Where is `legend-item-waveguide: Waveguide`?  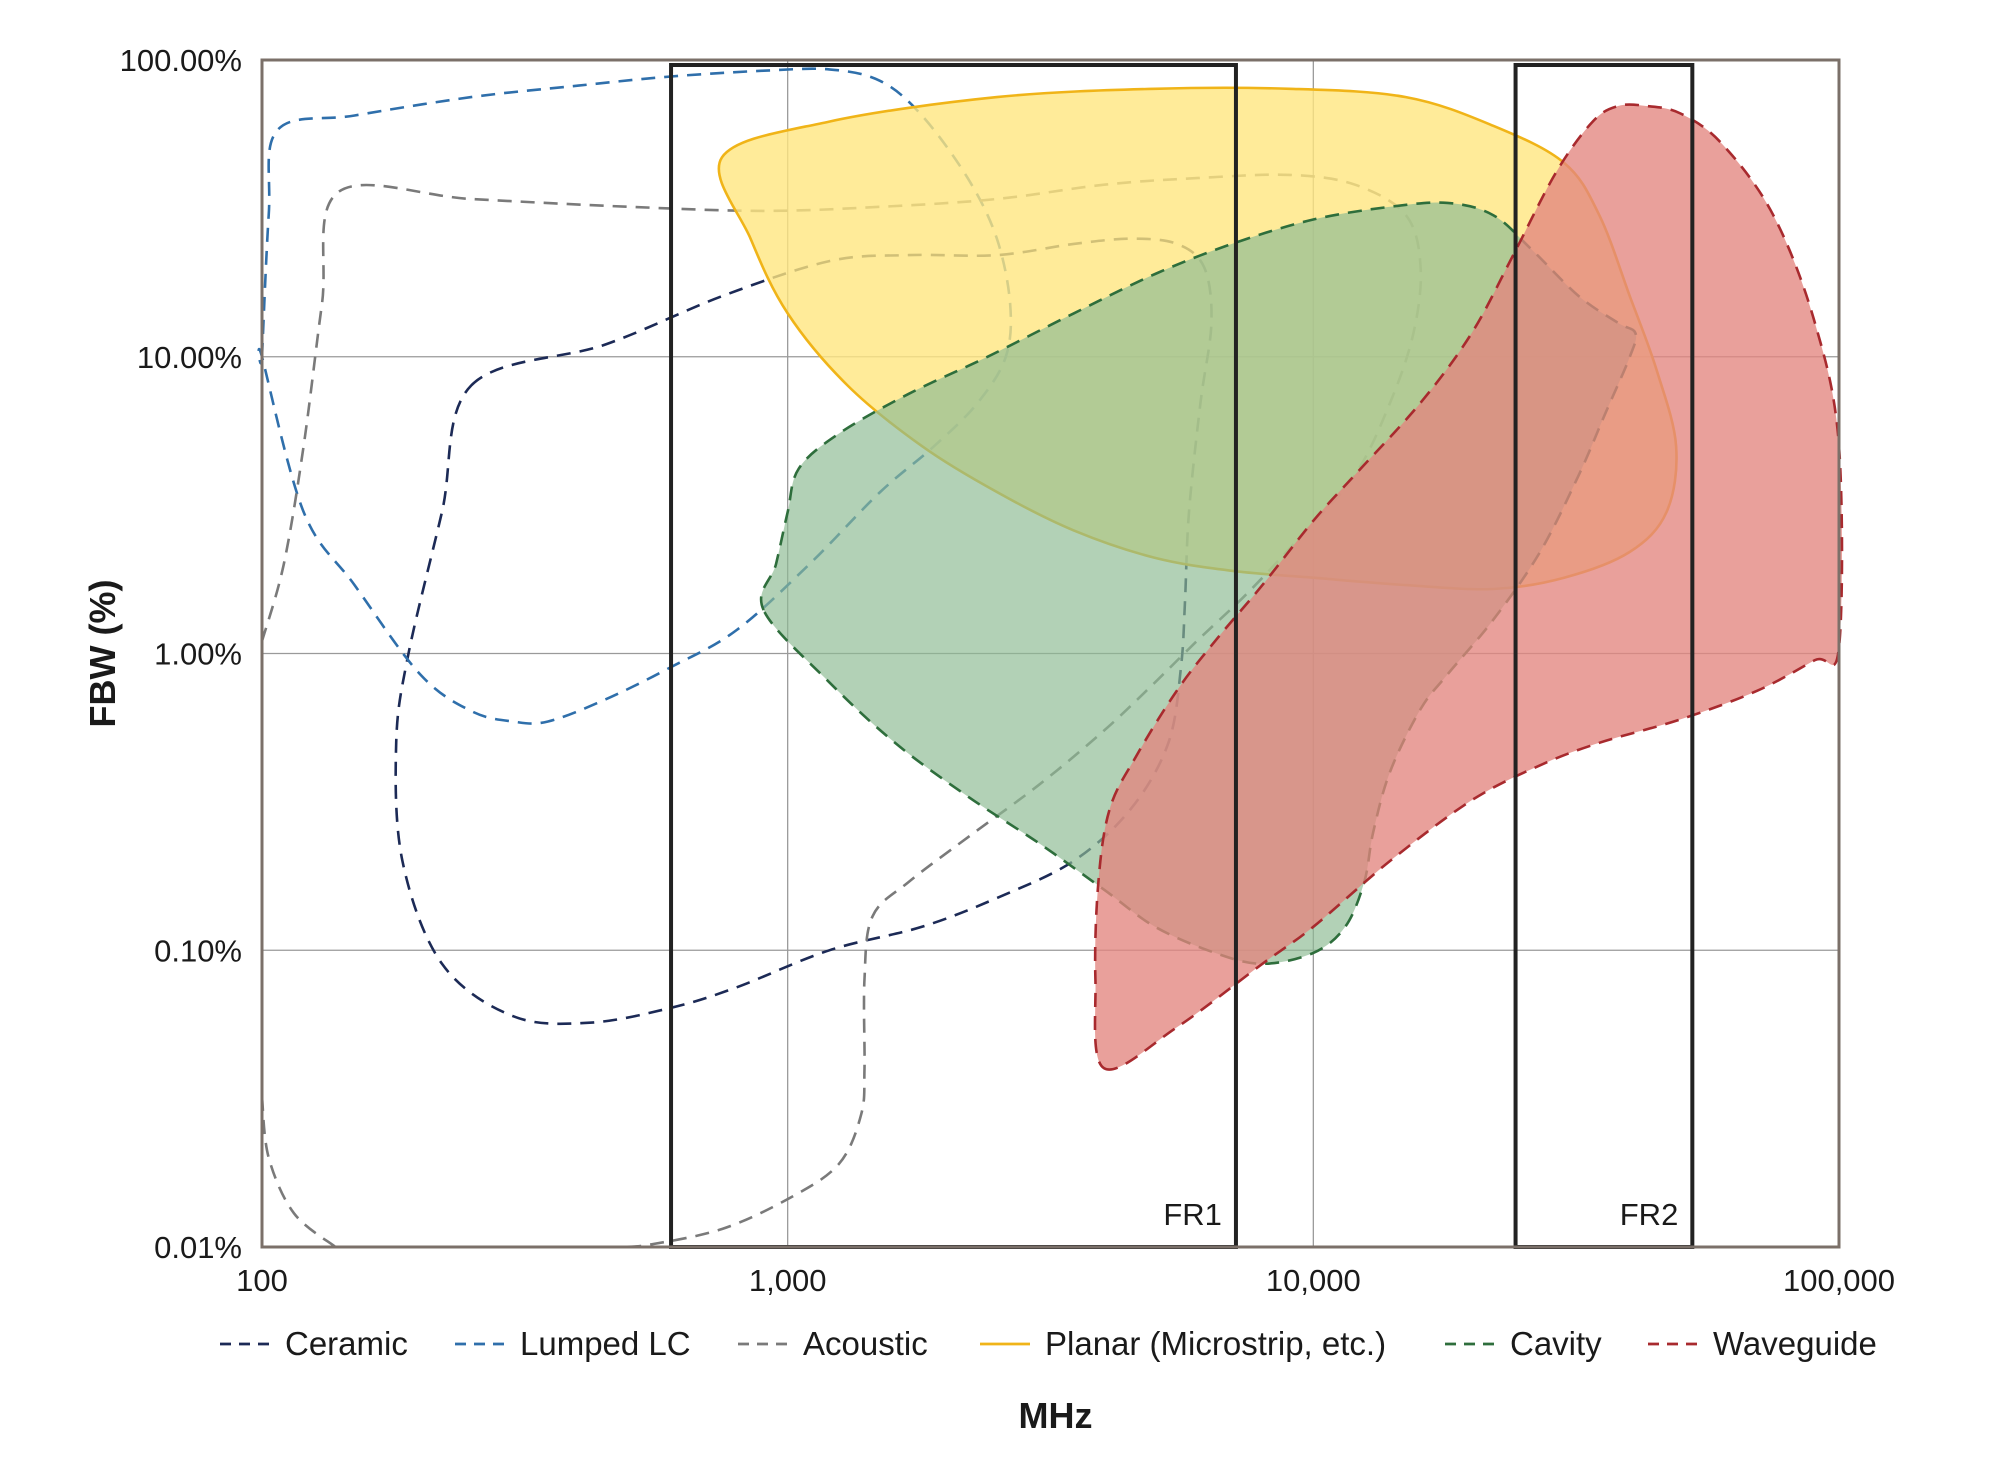
legend-item-waveguide: Waveguide is located at coordinates (1762, 1343).